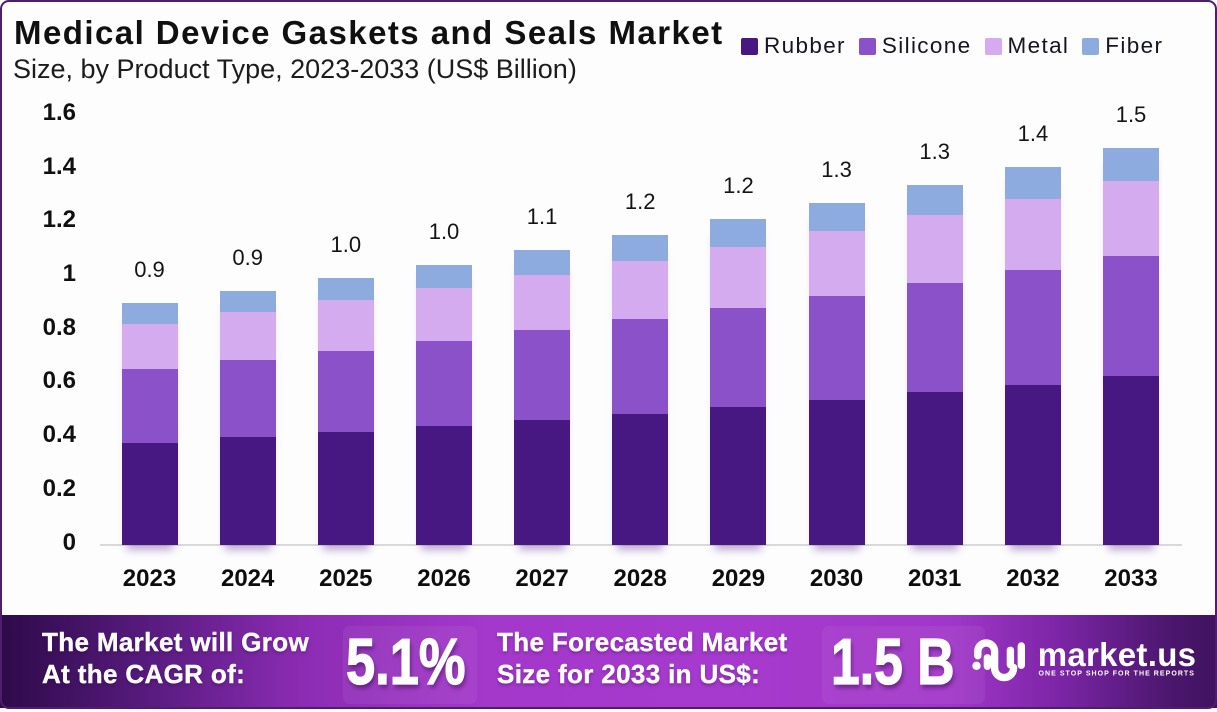  What do you see at coordinates (1117, 674) in the screenshot?
I see `svg-text: ONE STOP SHOP FOR THE REPORTS` at bounding box center [1117, 674].